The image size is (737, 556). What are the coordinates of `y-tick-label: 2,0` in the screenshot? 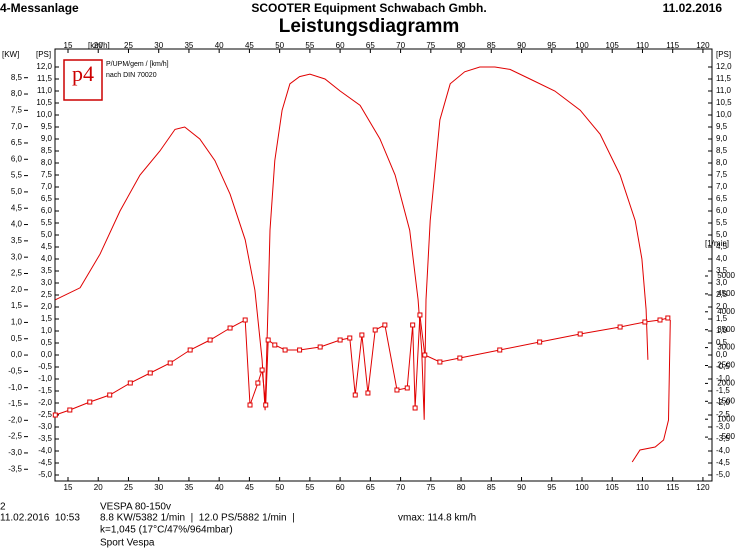 It's located at (47, 306).